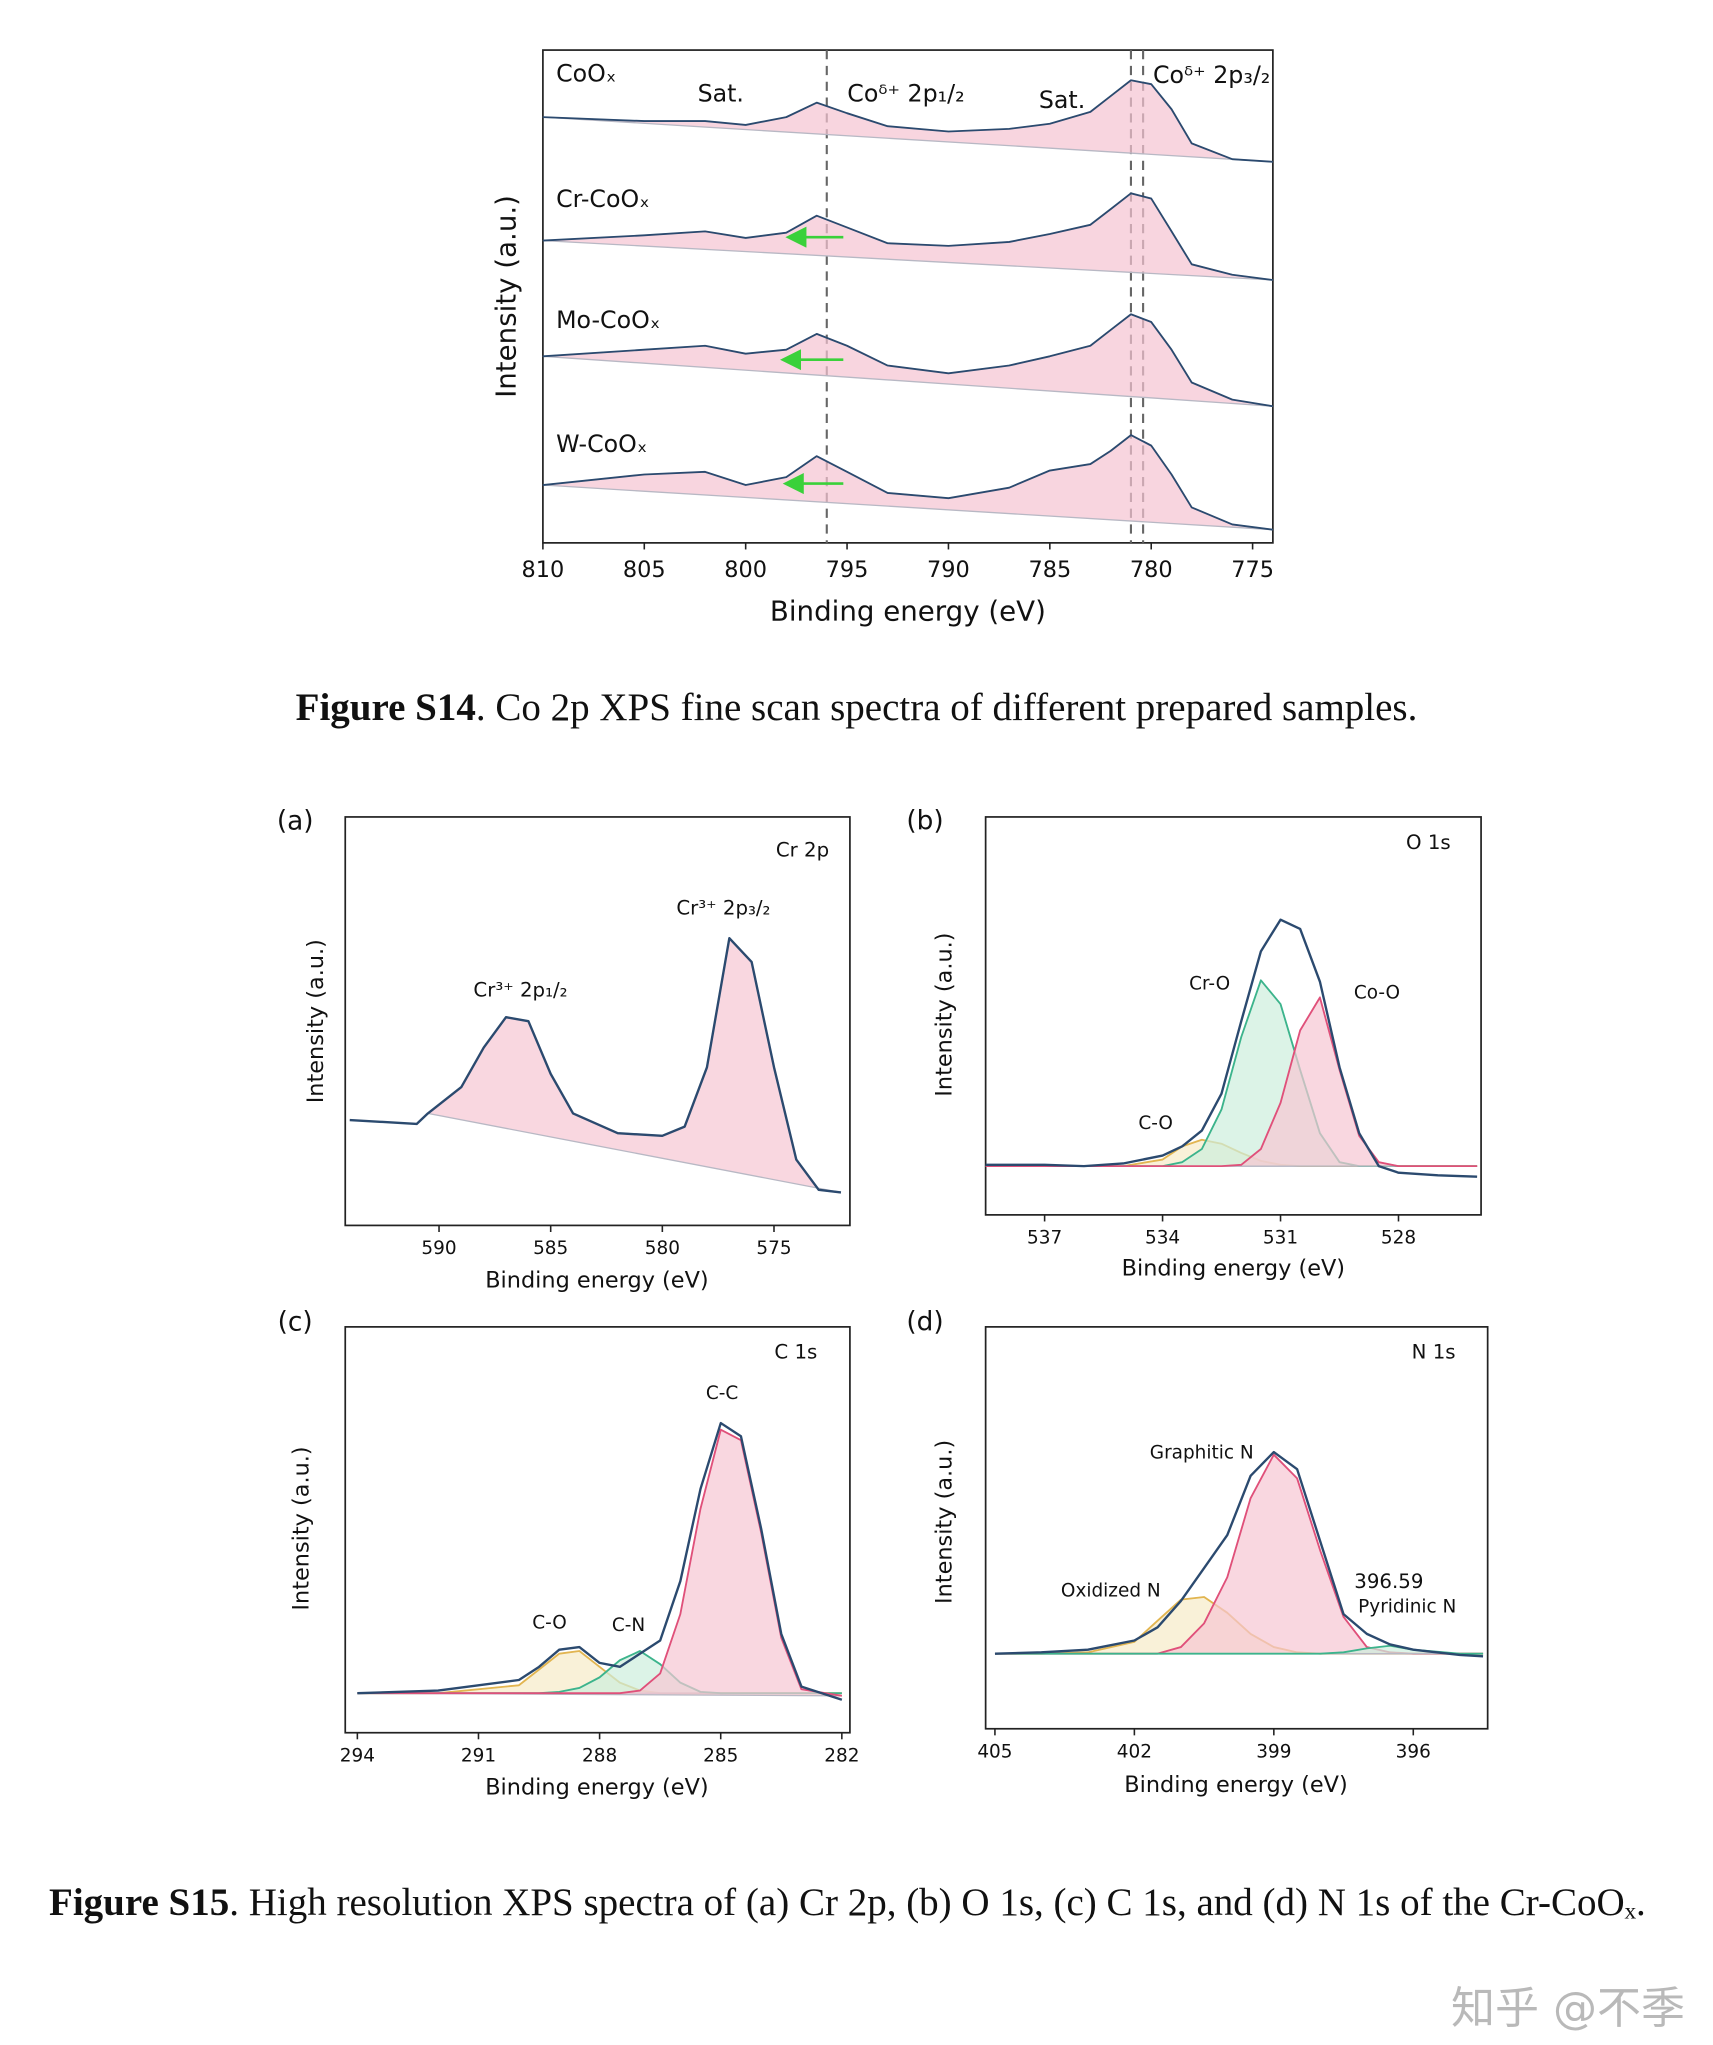 This screenshot has height=2045, width=1713. I want to click on x-tick-label: 795, so click(847, 570).